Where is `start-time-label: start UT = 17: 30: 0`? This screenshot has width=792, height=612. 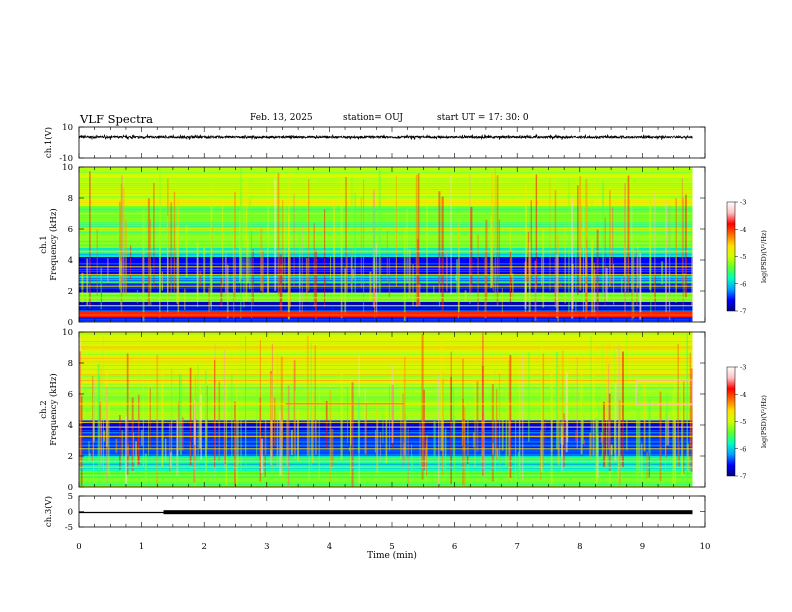 start-time-label: start UT = 17: 30: 0 is located at coordinates (483, 118).